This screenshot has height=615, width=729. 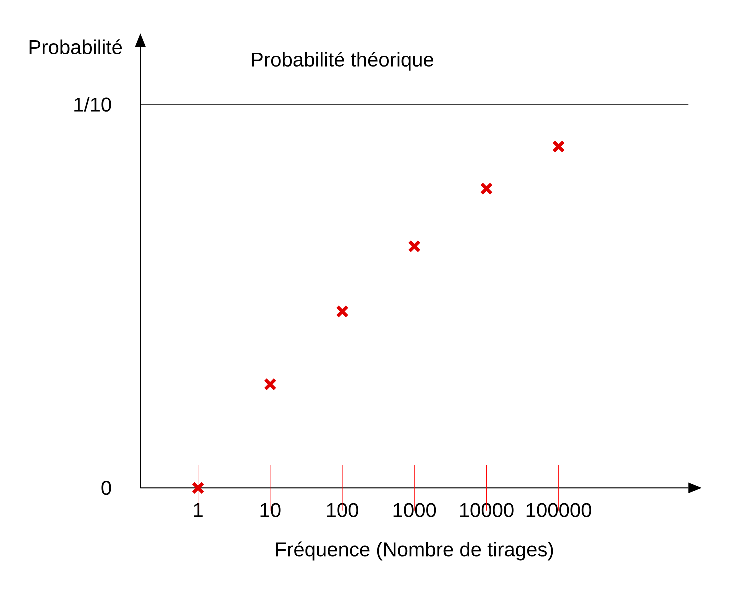 What do you see at coordinates (415, 510) in the screenshot?
I see `x-tick-label: 1000` at bounding box center [415, 510].